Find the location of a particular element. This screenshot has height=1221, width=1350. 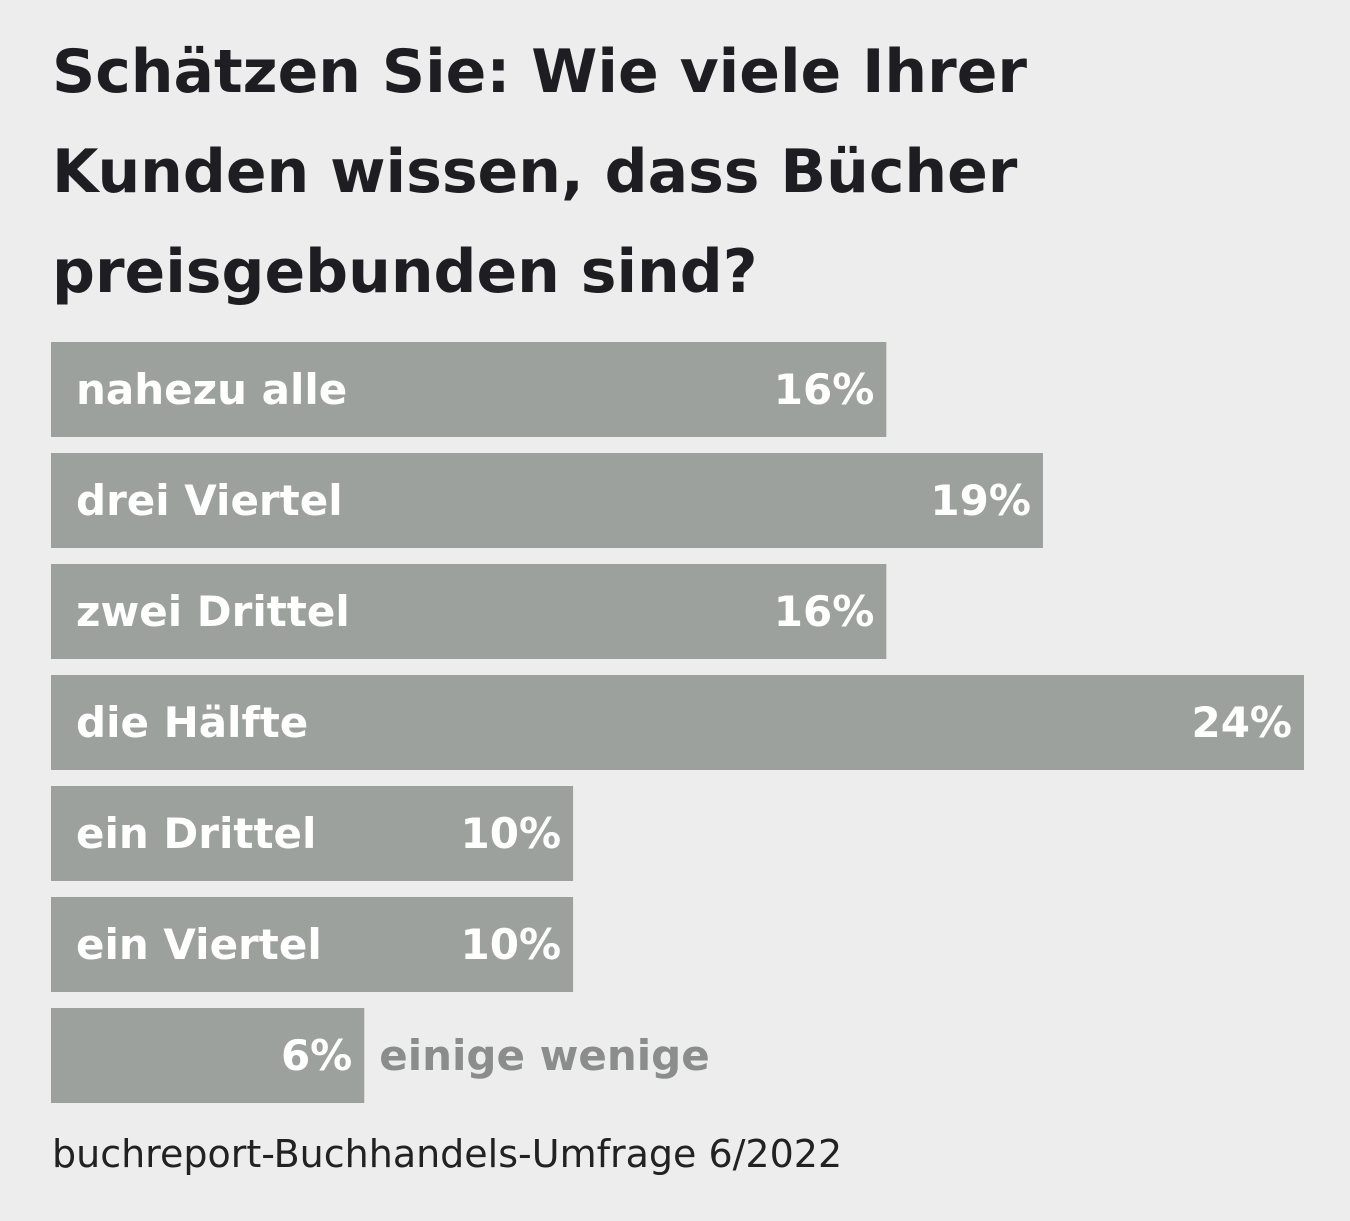

category-label: einige wenige is located at coordinates (544, 1055).